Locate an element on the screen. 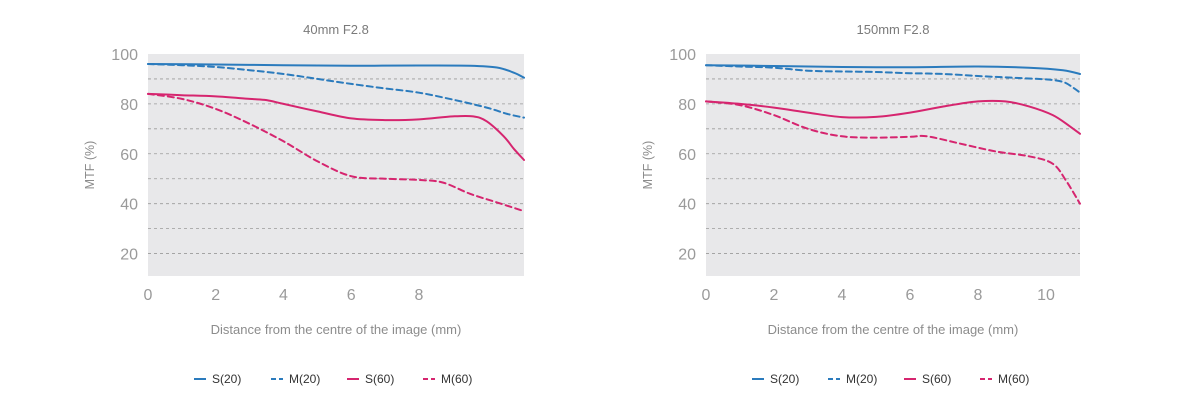 The image size is (1200, 420). chart-title: 40mm F2.8 is located at coordinates (336, 29).